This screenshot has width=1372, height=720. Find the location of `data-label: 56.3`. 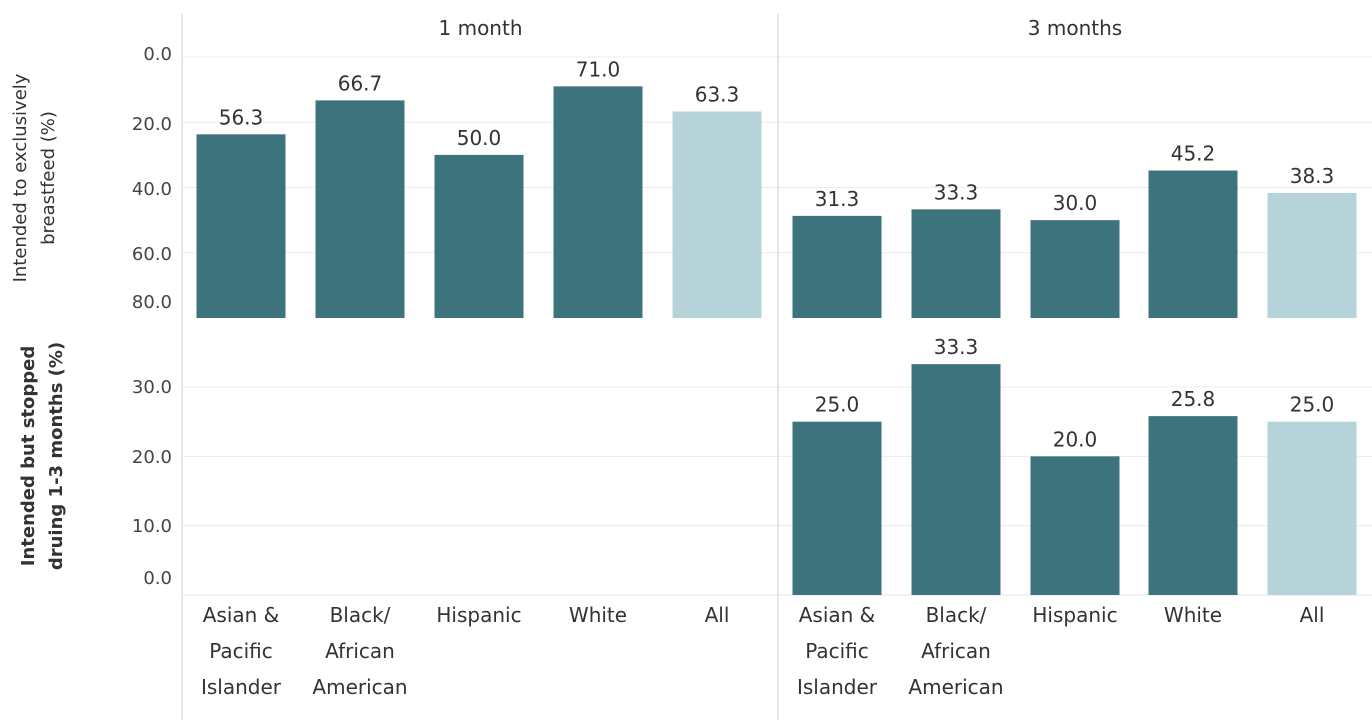

data-label: 56.3 is located at coordinates (241, 117).